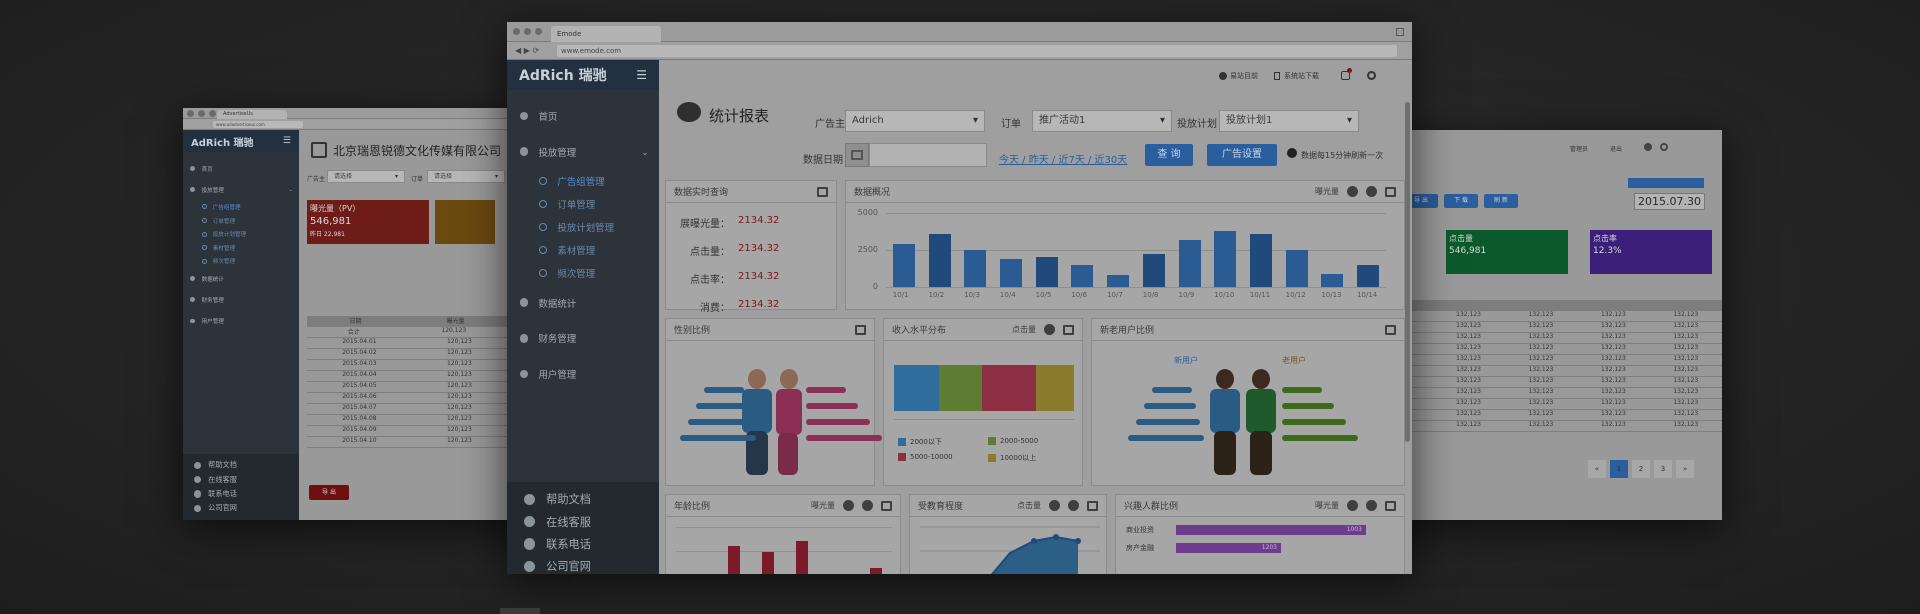  What do you see at coordinates (1685, 469) in the screenshot?
I see `pager-item-4: »` at bounding box center [1685, 469].